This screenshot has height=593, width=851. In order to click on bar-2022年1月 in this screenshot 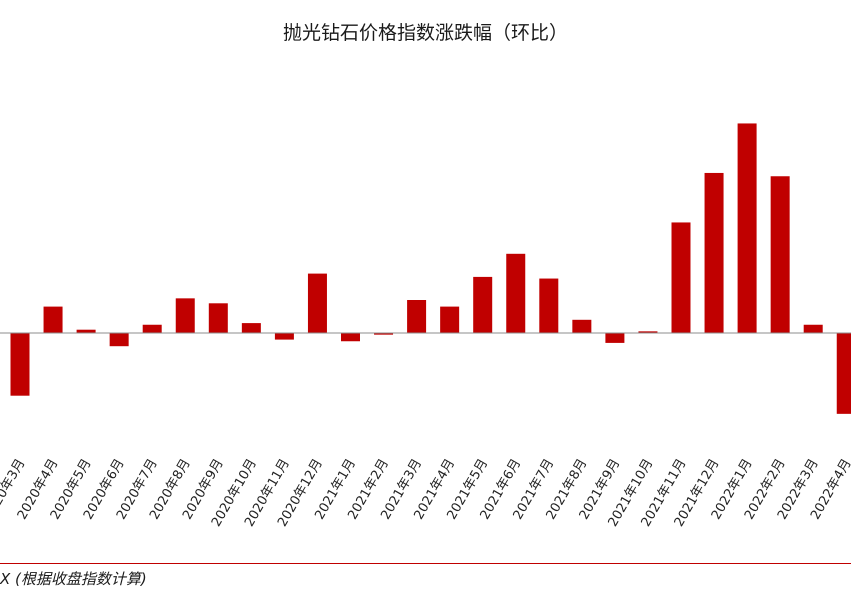, I will do `click(747, 228)`.